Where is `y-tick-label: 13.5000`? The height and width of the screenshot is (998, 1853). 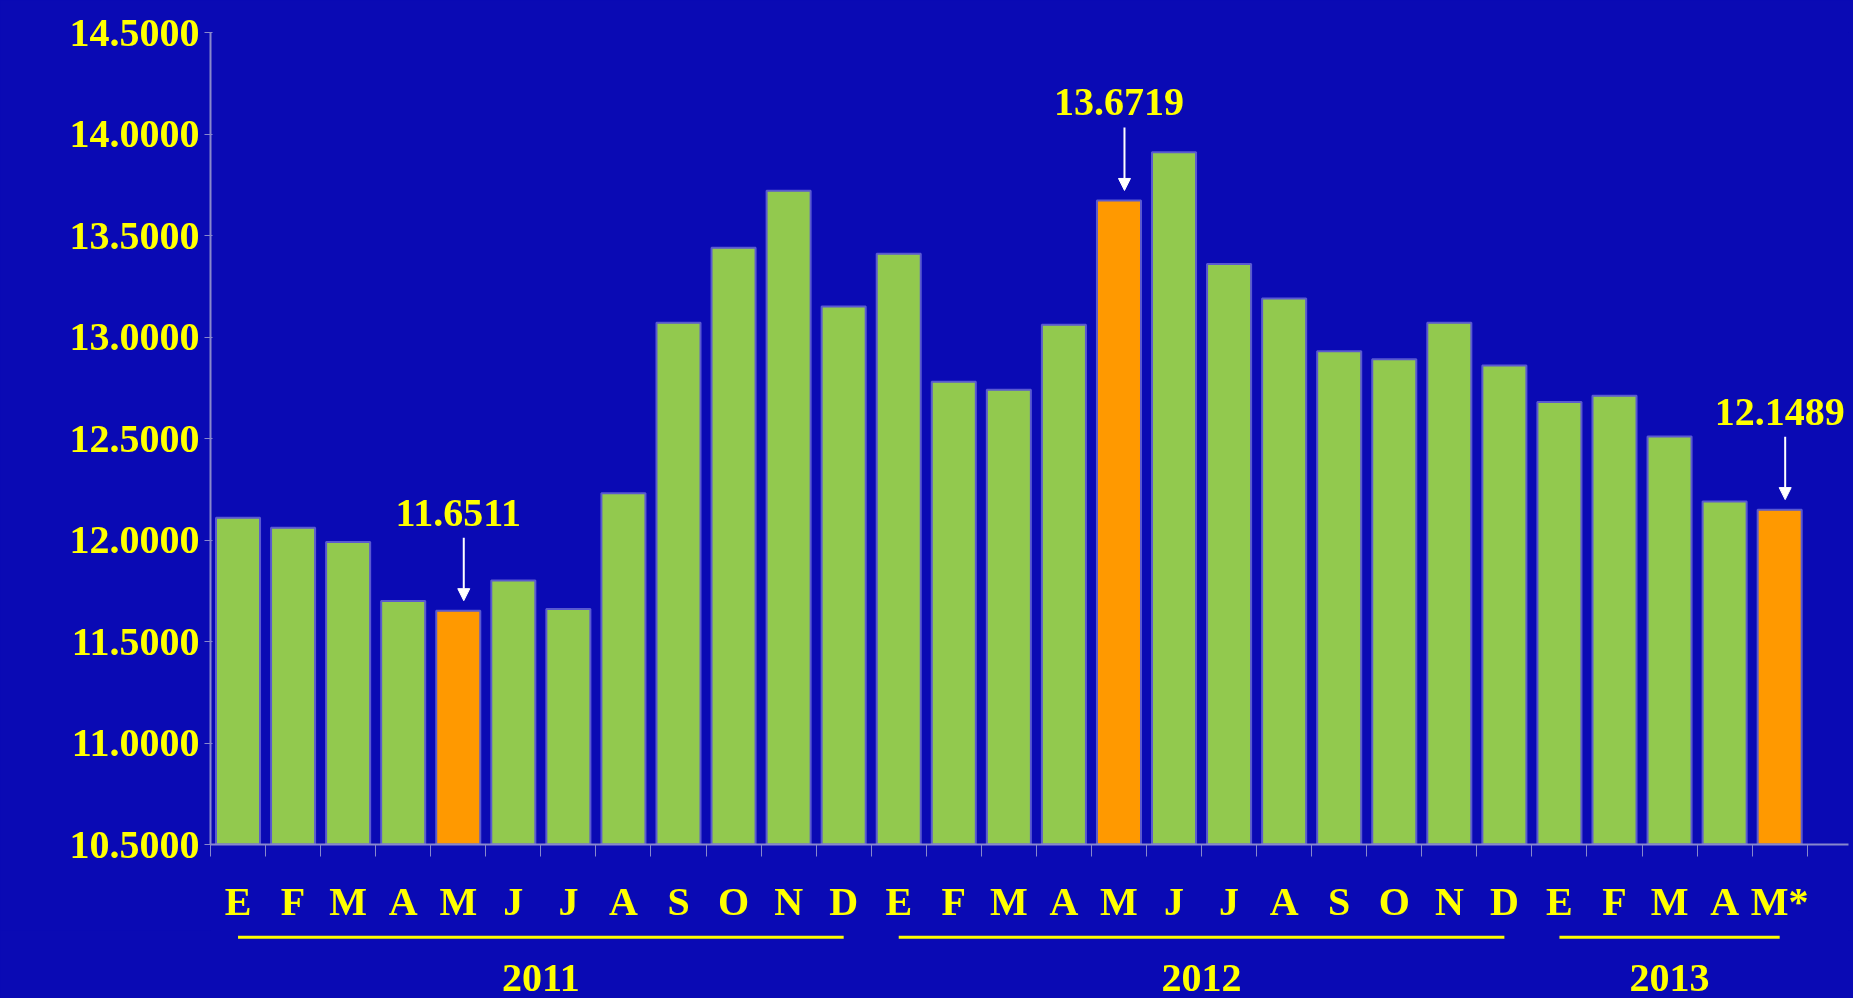 y-tick-label: 13.5000 is located at coordinates (134, 235).